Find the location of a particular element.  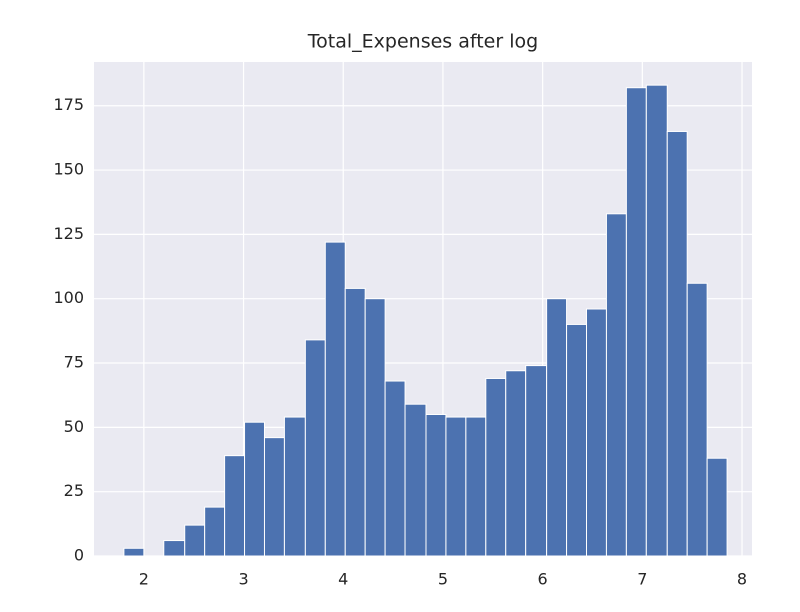

chart-title: Total_Expenses after log is located at coordinates (422, 42).